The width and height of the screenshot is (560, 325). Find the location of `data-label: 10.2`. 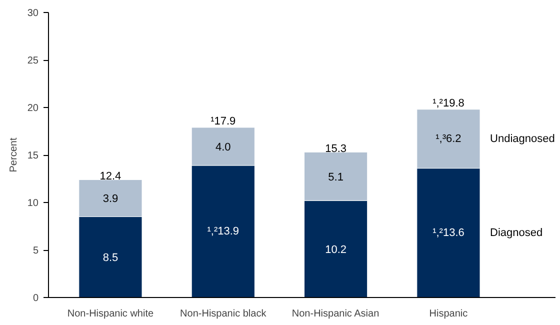

data-label: 10.2 is located at coordinates (336, 250).